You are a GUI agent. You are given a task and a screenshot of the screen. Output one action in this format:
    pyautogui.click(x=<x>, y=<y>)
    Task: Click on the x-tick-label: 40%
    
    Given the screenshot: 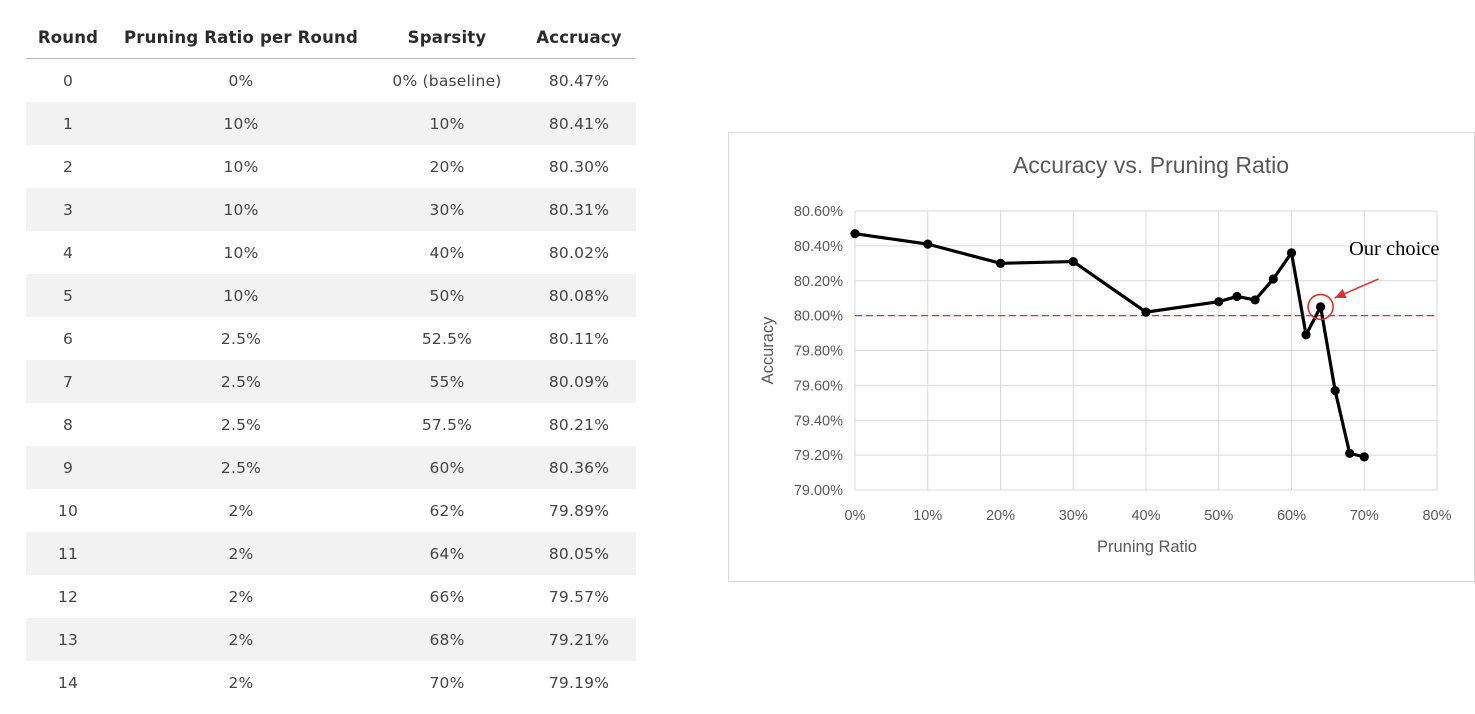 What is the action you would take?
    pyautogui.click(x=1145, y=516)
    